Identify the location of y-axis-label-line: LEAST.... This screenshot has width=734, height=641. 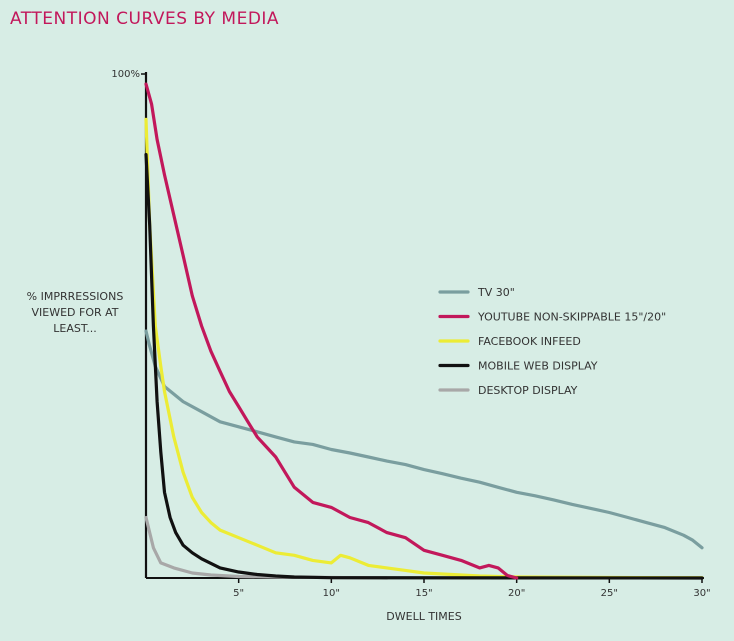
(75, 328).